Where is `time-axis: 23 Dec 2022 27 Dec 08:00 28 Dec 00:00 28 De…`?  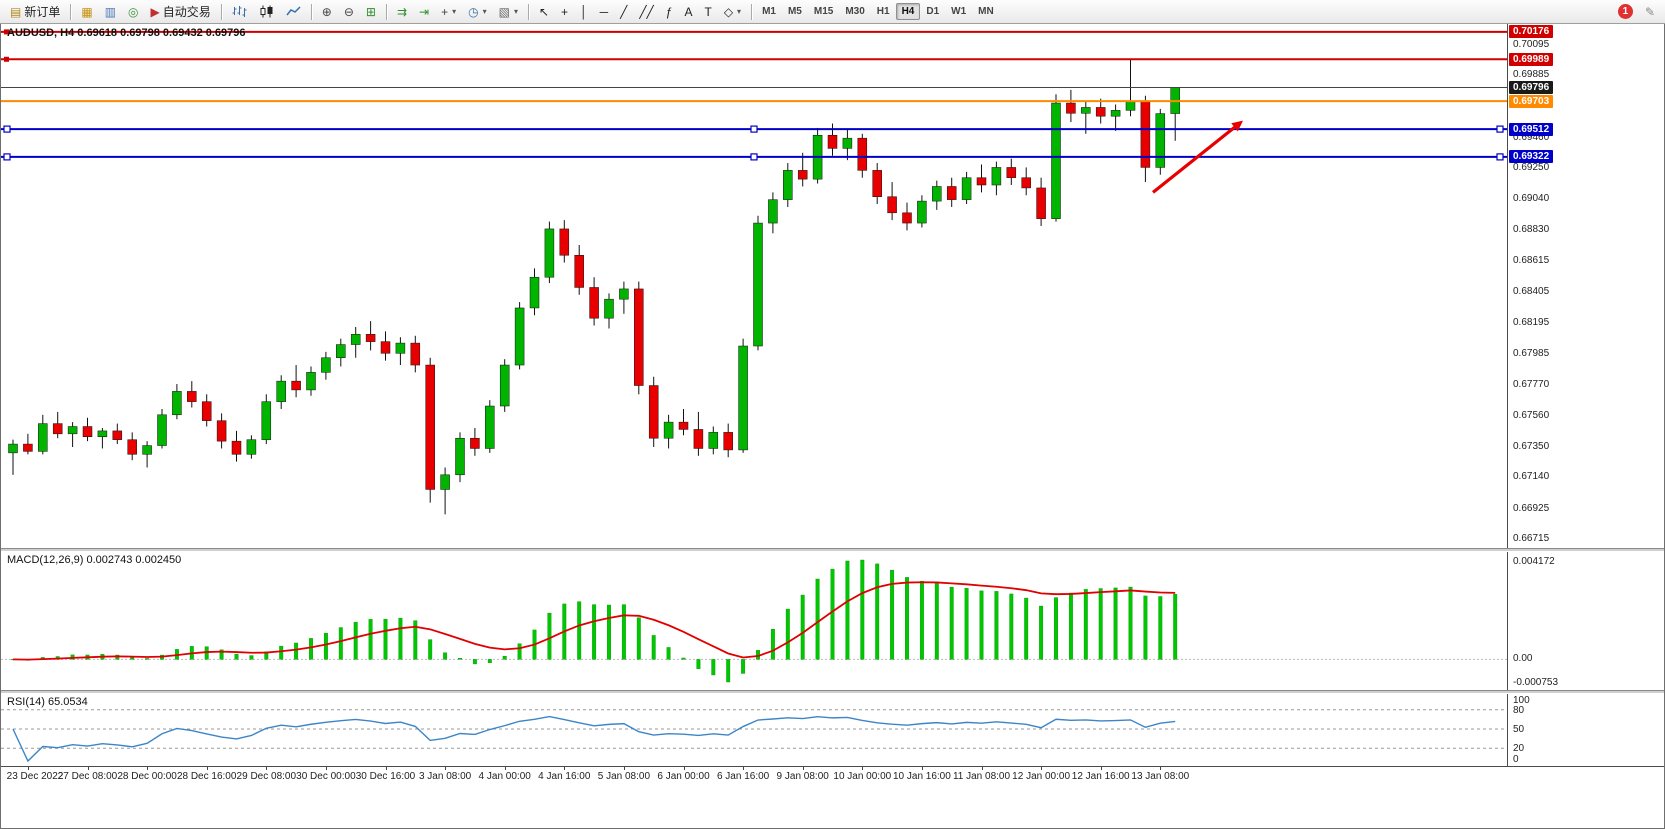 time-axis: 23 Dec 2022 27 Dec 08:00 28 Dec 00:00 28 De… is located at coordinates (832, 775).